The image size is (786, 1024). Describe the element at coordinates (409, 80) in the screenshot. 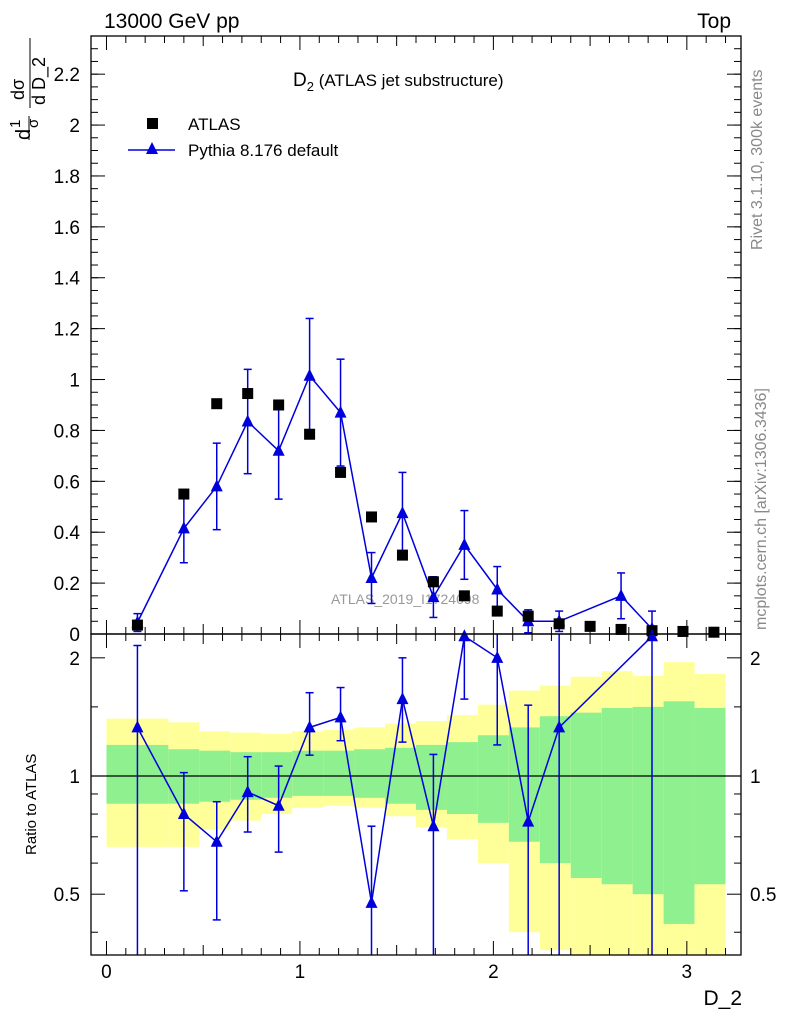

I see `plot-title-rest: (ATLAS jet substructure)` at that location.